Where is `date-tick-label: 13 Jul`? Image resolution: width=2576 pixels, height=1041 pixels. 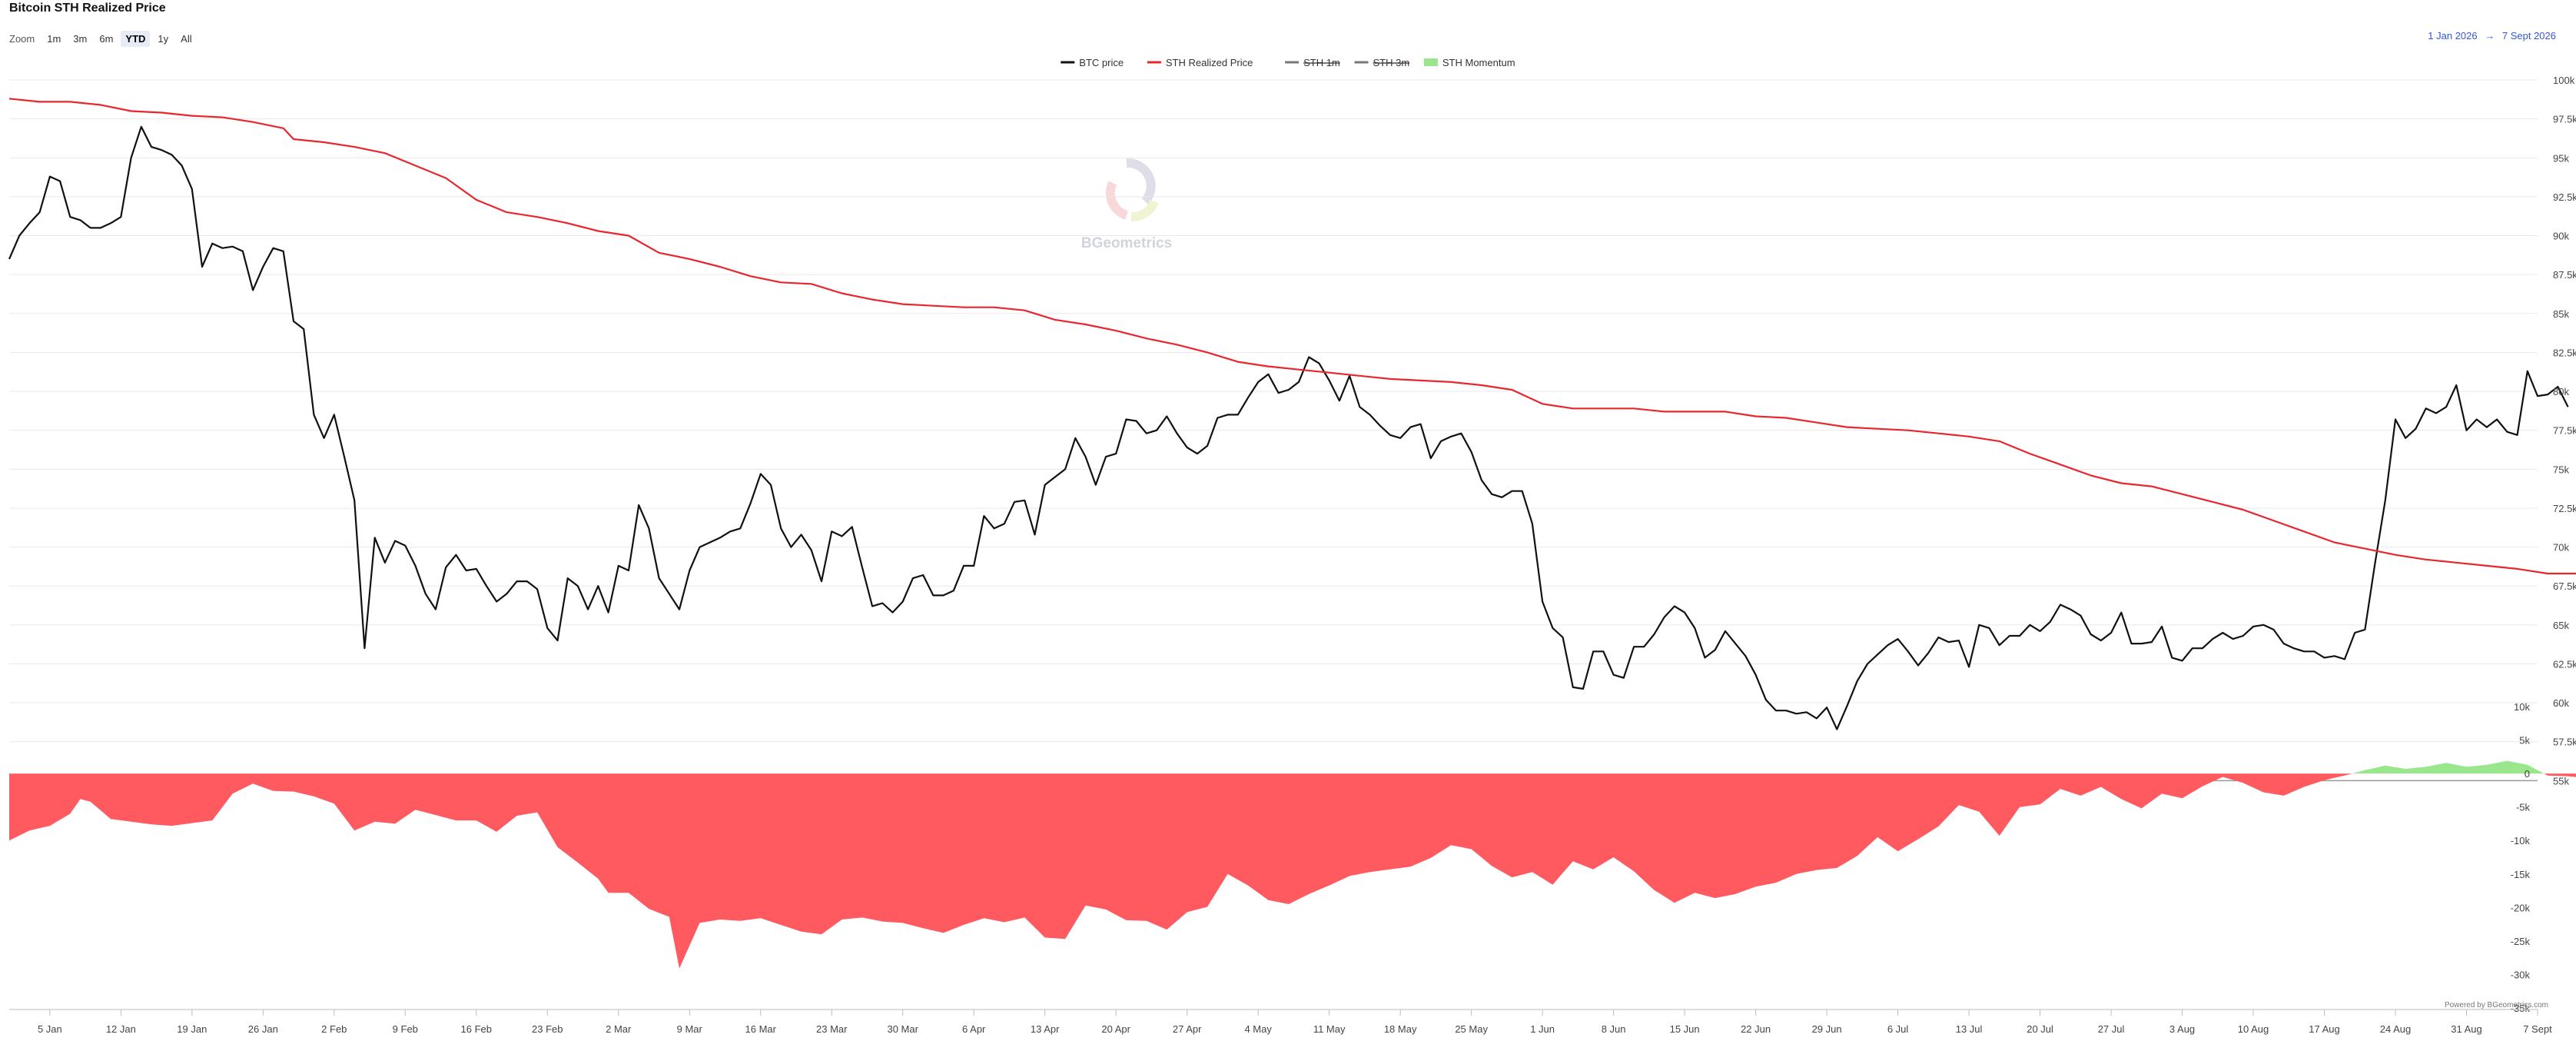
date-tick-label: 13 Jul is located at coordinates (1969, 1029).